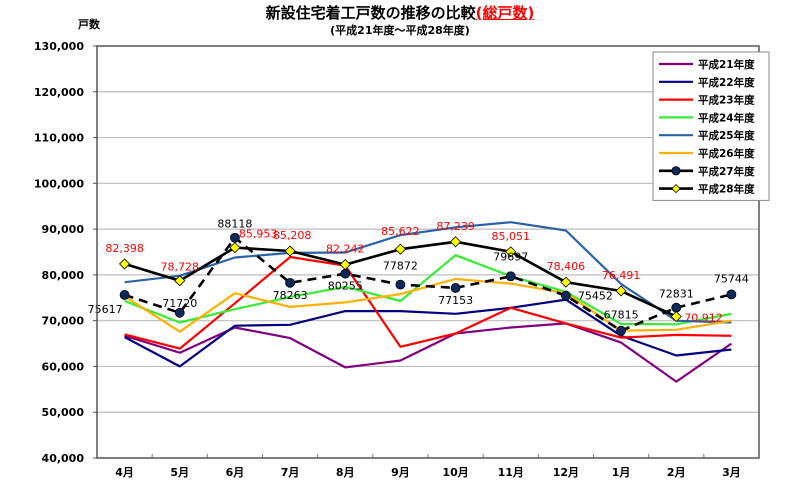 The width and height of the screenshot is (800, 480). Describe the element at coordinates (726, 153) in the screenshot. I see `legend-label: 平成26年度` at that location.